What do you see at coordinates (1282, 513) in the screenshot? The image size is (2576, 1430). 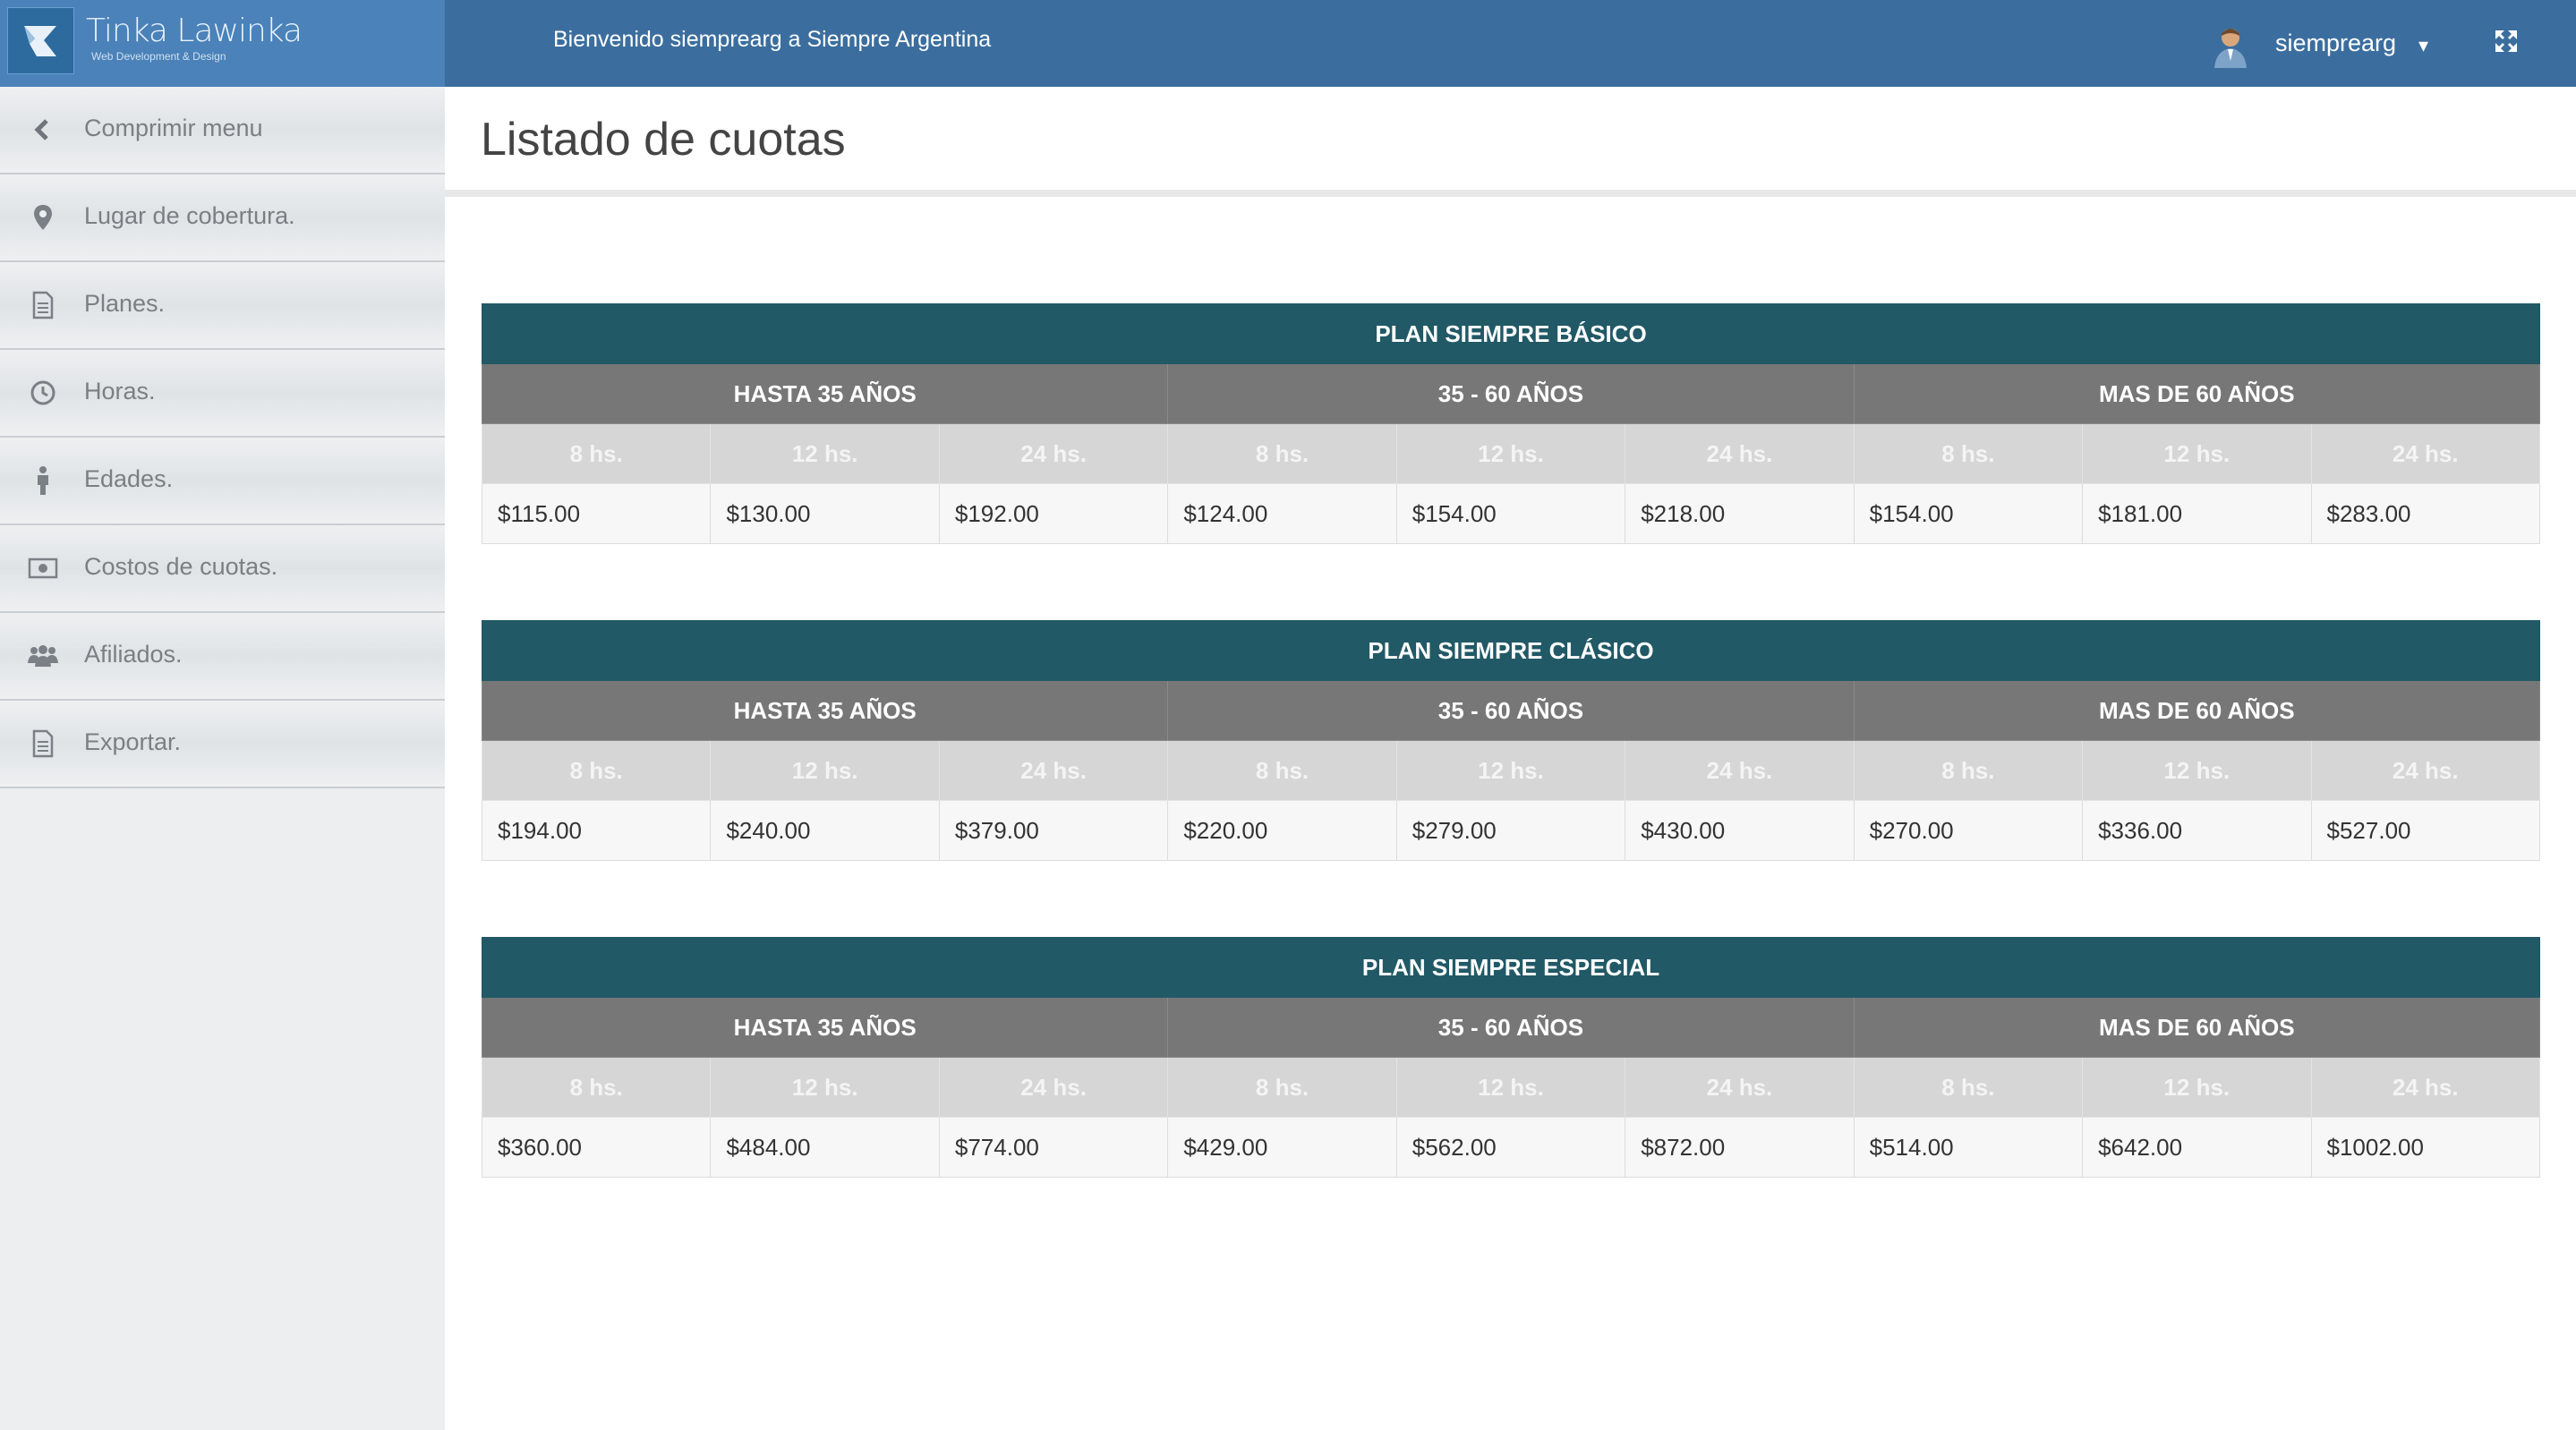 I see `price-cell: $124.00` at bounding box center [1282, 513].